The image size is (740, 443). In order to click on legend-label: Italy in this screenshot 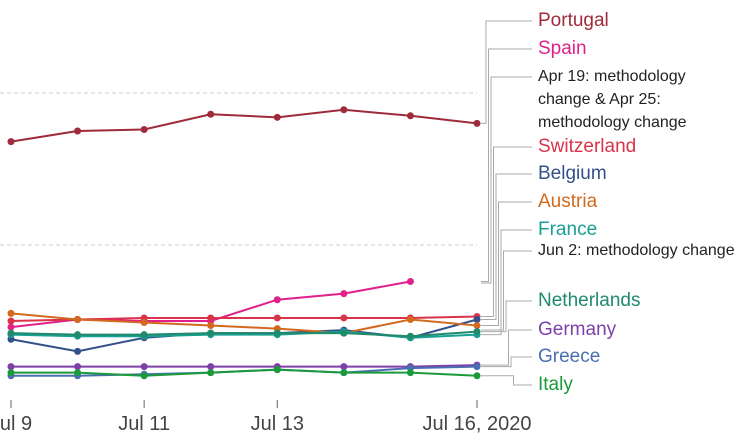, I will do `click(555, 384)`.